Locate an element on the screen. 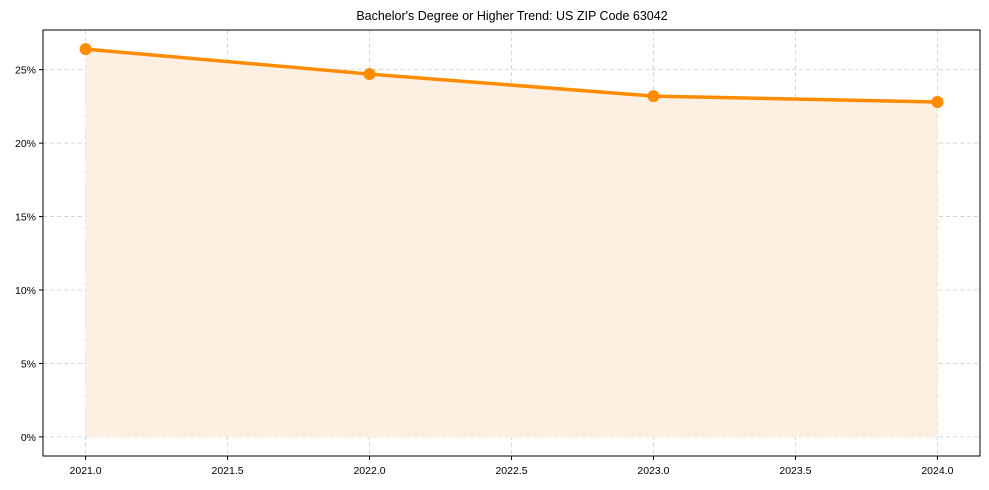 The width and height of the screenshot is (989, 490). x-tick-label: 2021.0 is located at coordinates (86, 471).